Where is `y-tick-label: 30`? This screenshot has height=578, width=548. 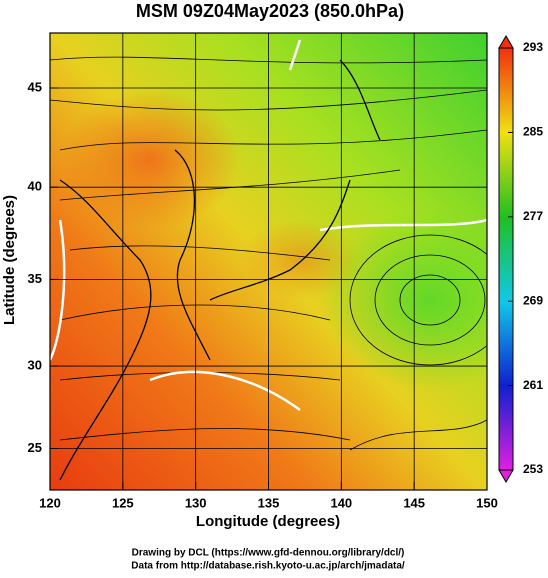
y-tick-label: 30 is located at coordinates (35, 365).